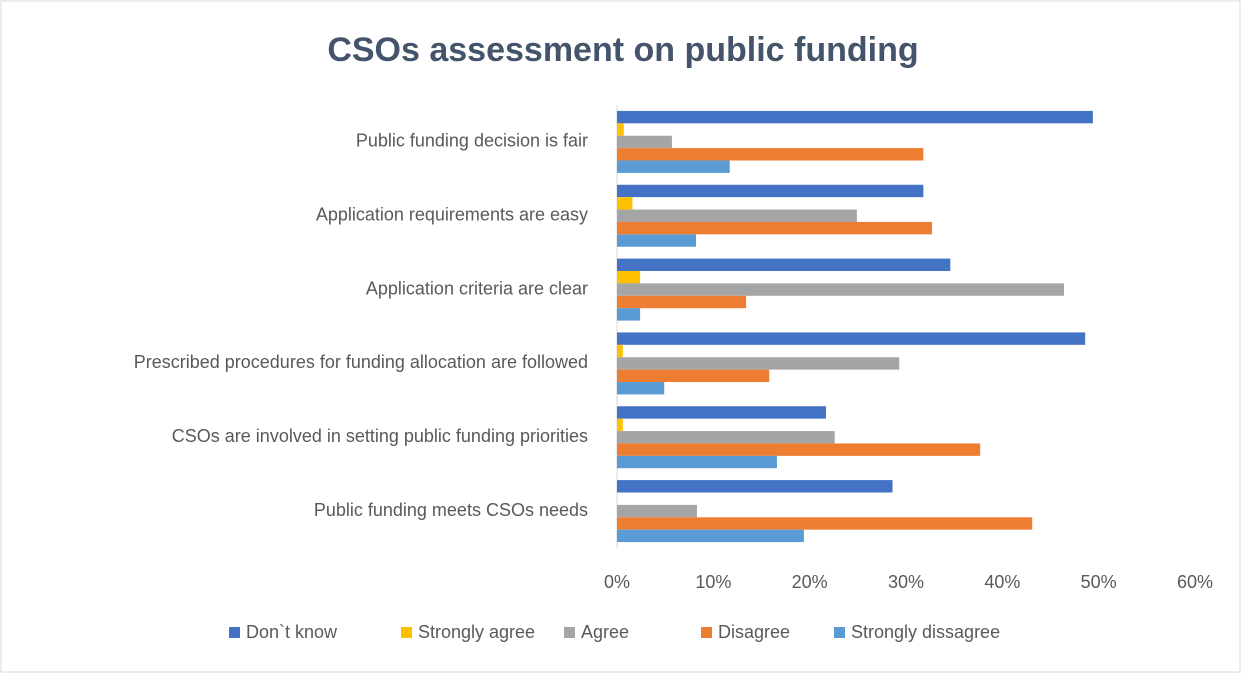 This screenshot has width=1241, height=673. Describe the element at coordinates (906, 582) in the screenshot. I see `x-tick-label: 30%` at that location.